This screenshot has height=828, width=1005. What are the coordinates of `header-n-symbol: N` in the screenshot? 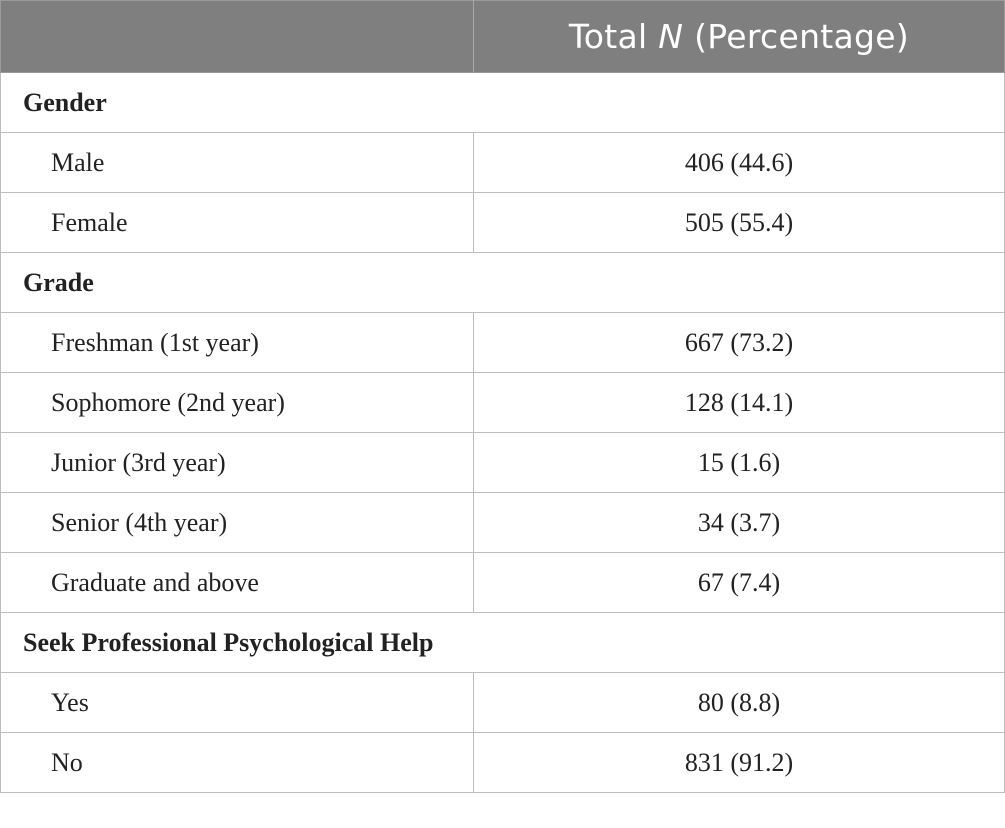 It's located at (671, 36).